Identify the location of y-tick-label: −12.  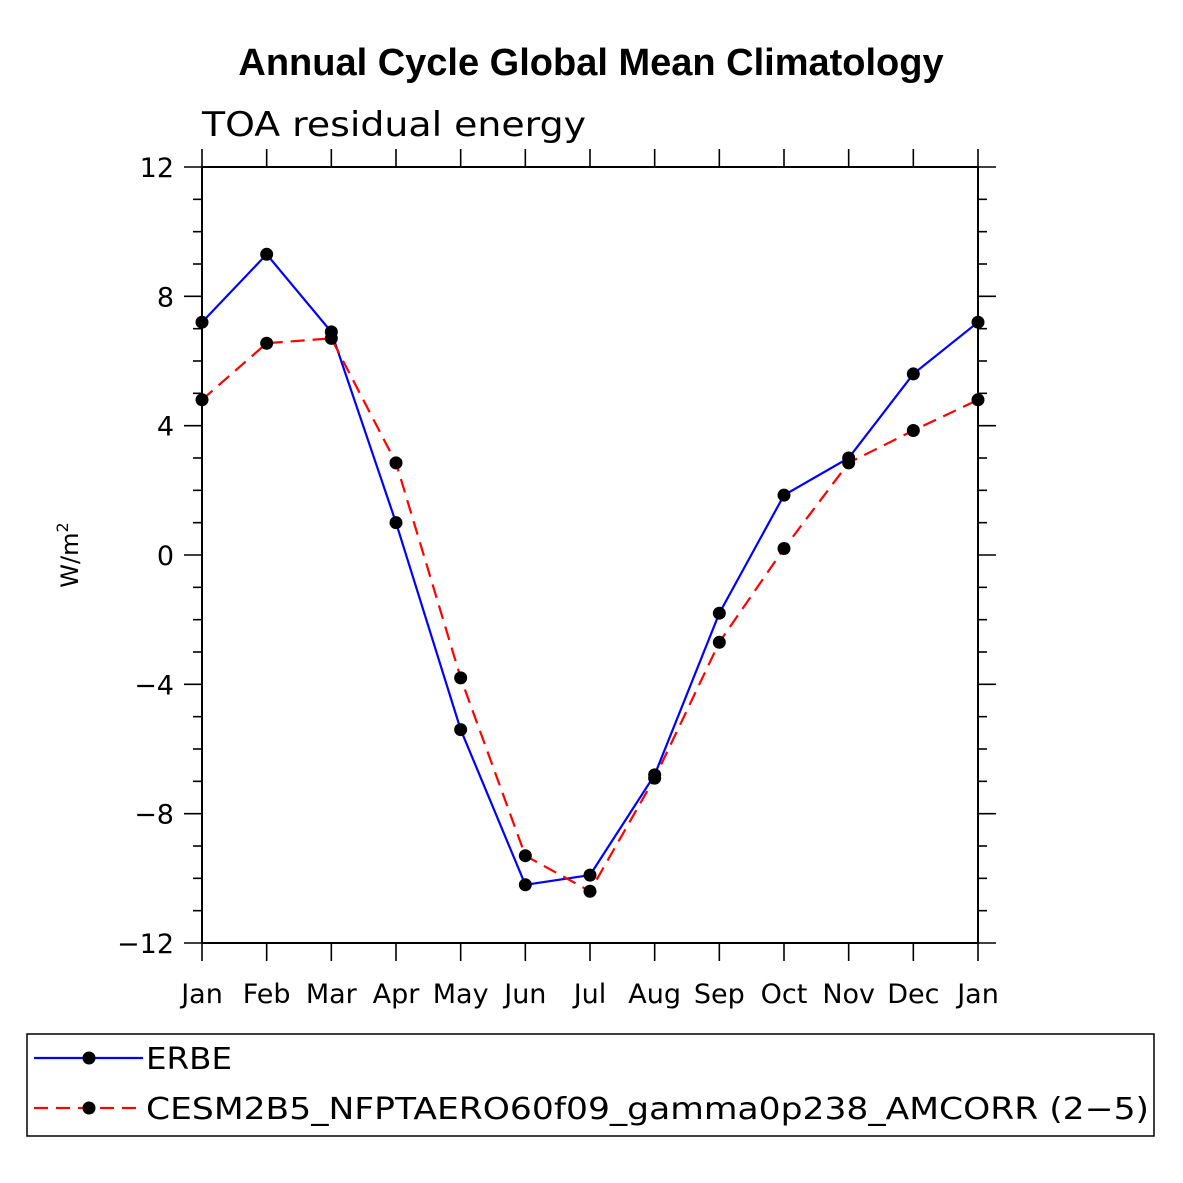
(145, 944).